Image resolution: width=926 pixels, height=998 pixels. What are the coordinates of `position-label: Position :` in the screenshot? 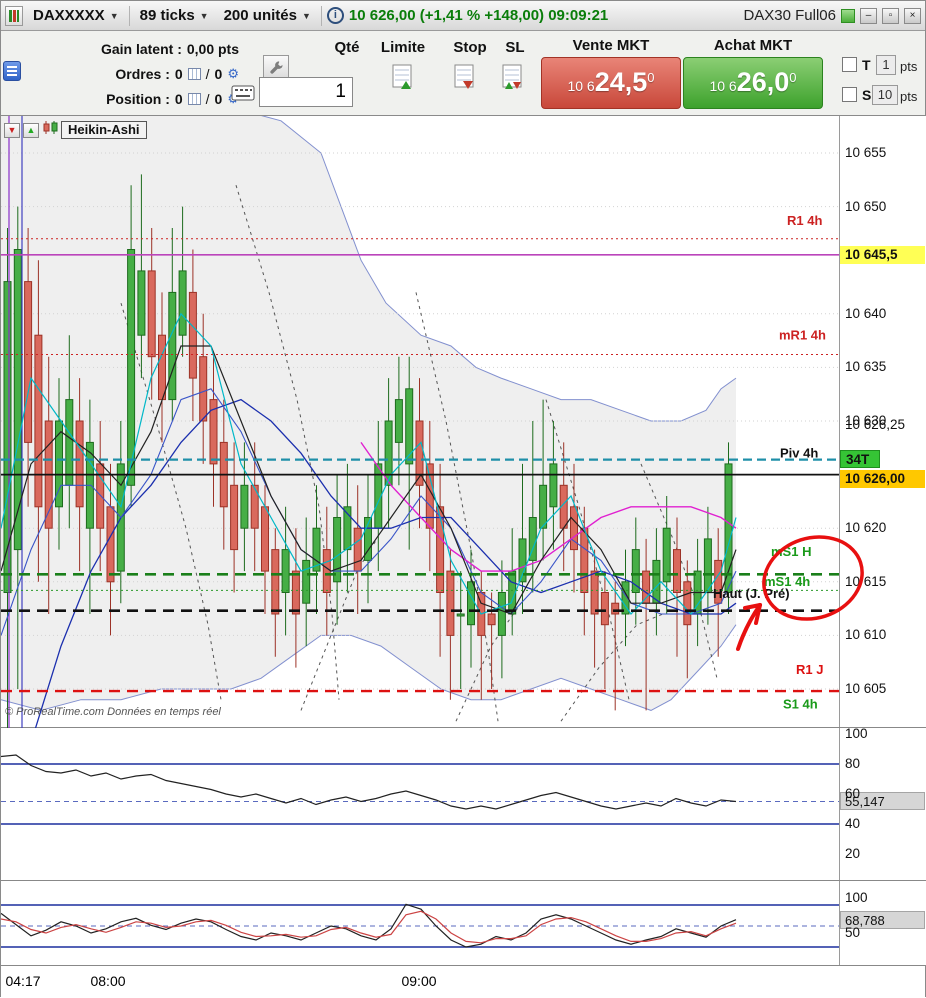 It's located at (138, 98).